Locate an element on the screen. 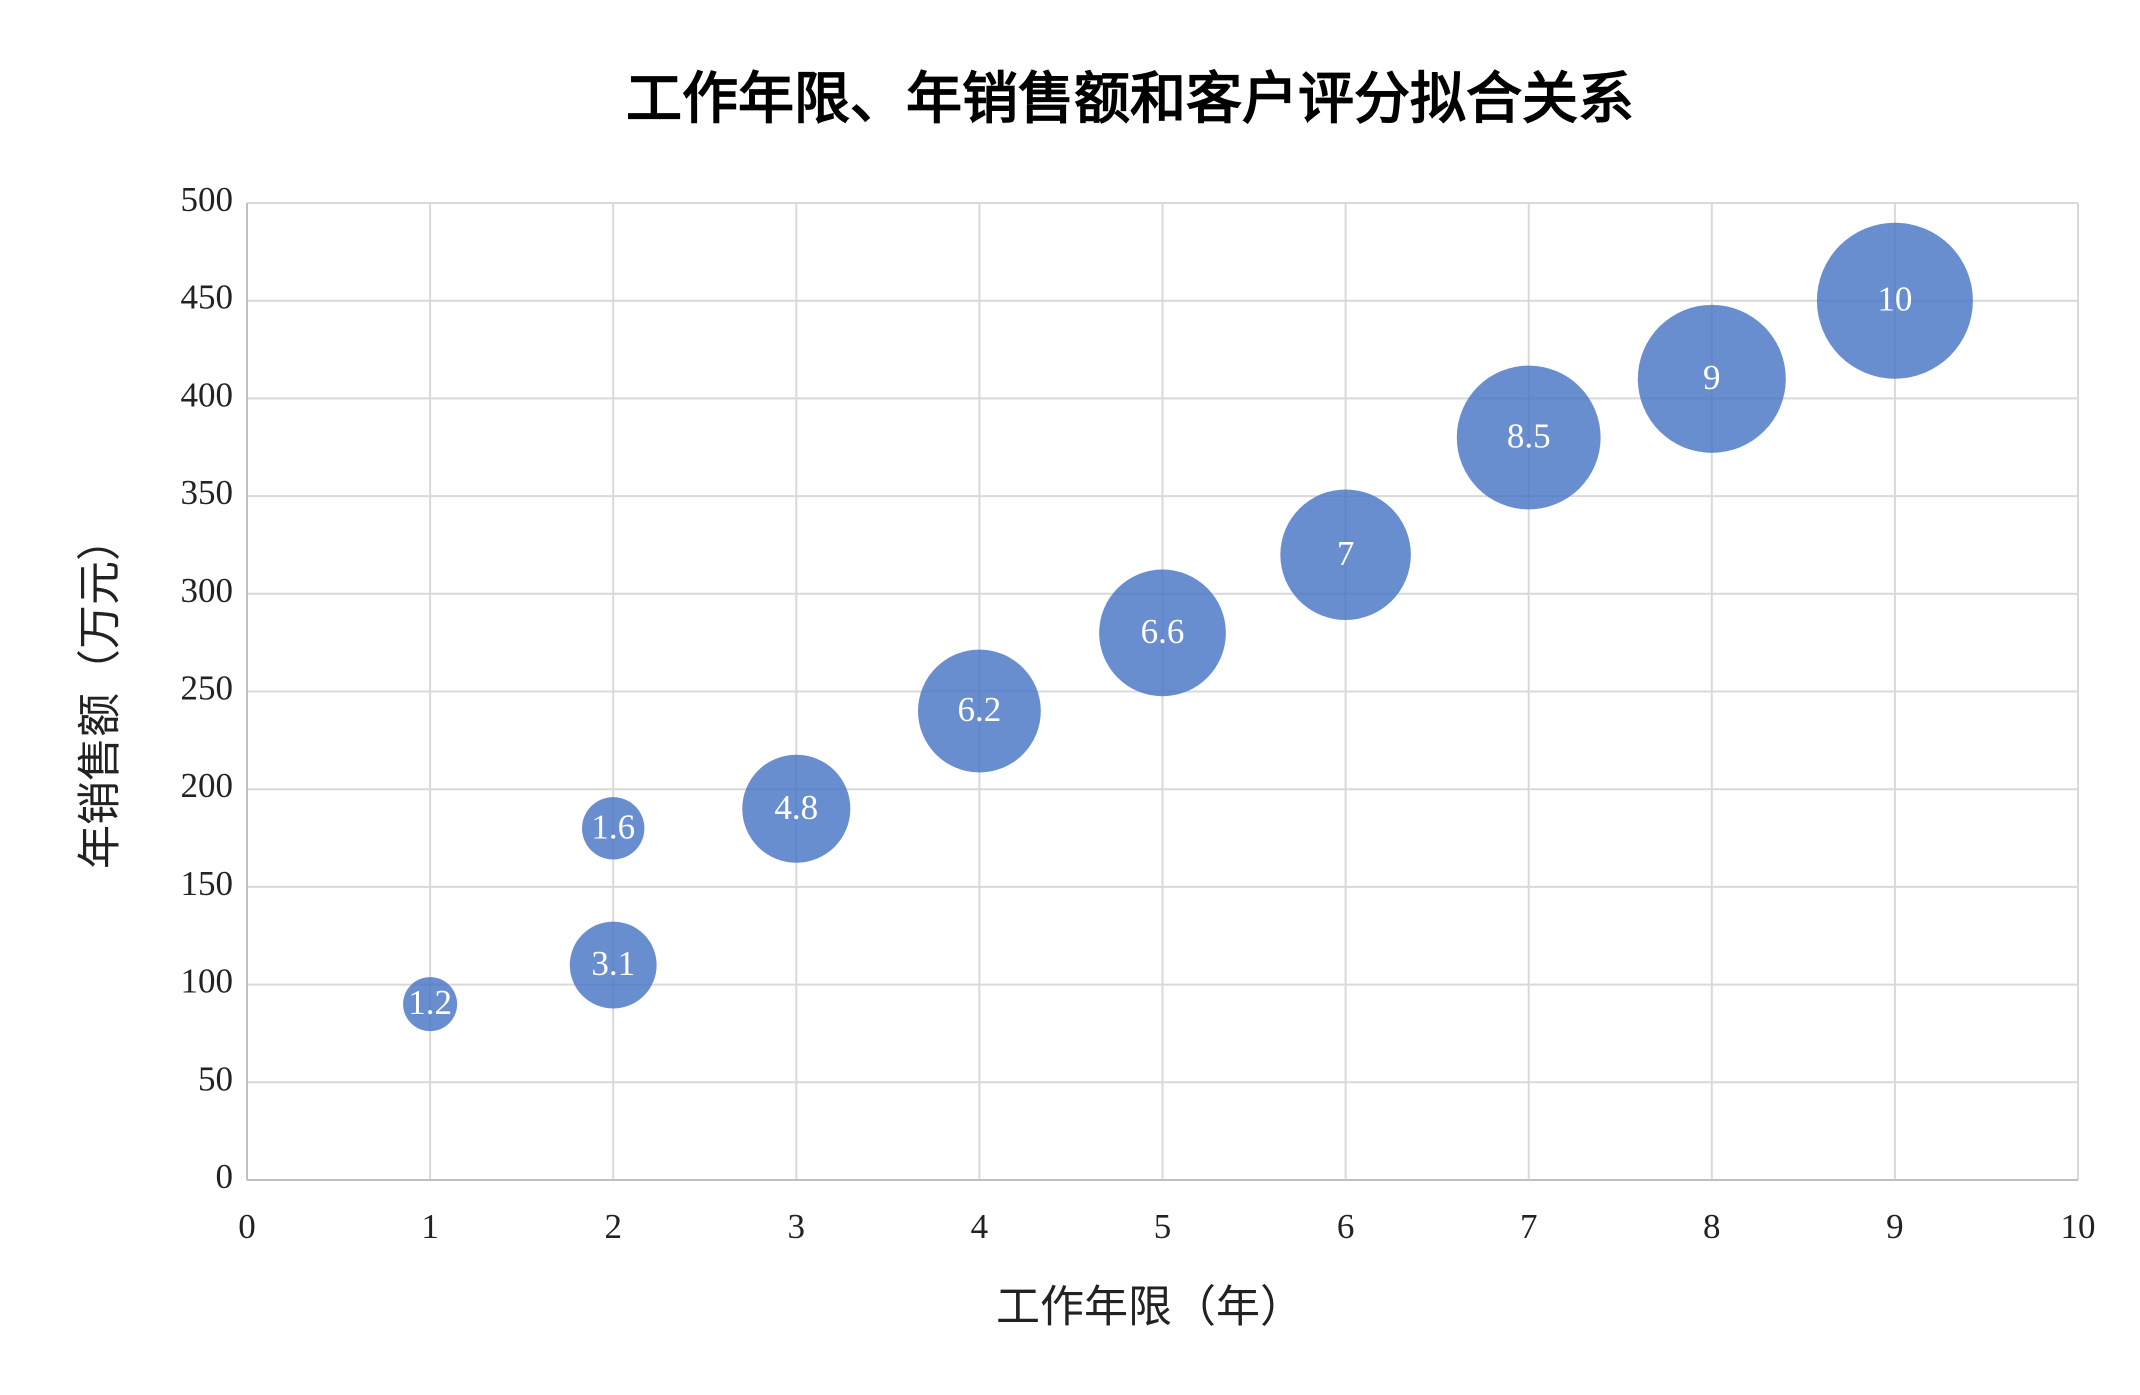  y-tick-label: 200 is located at coordinates (207, 785).